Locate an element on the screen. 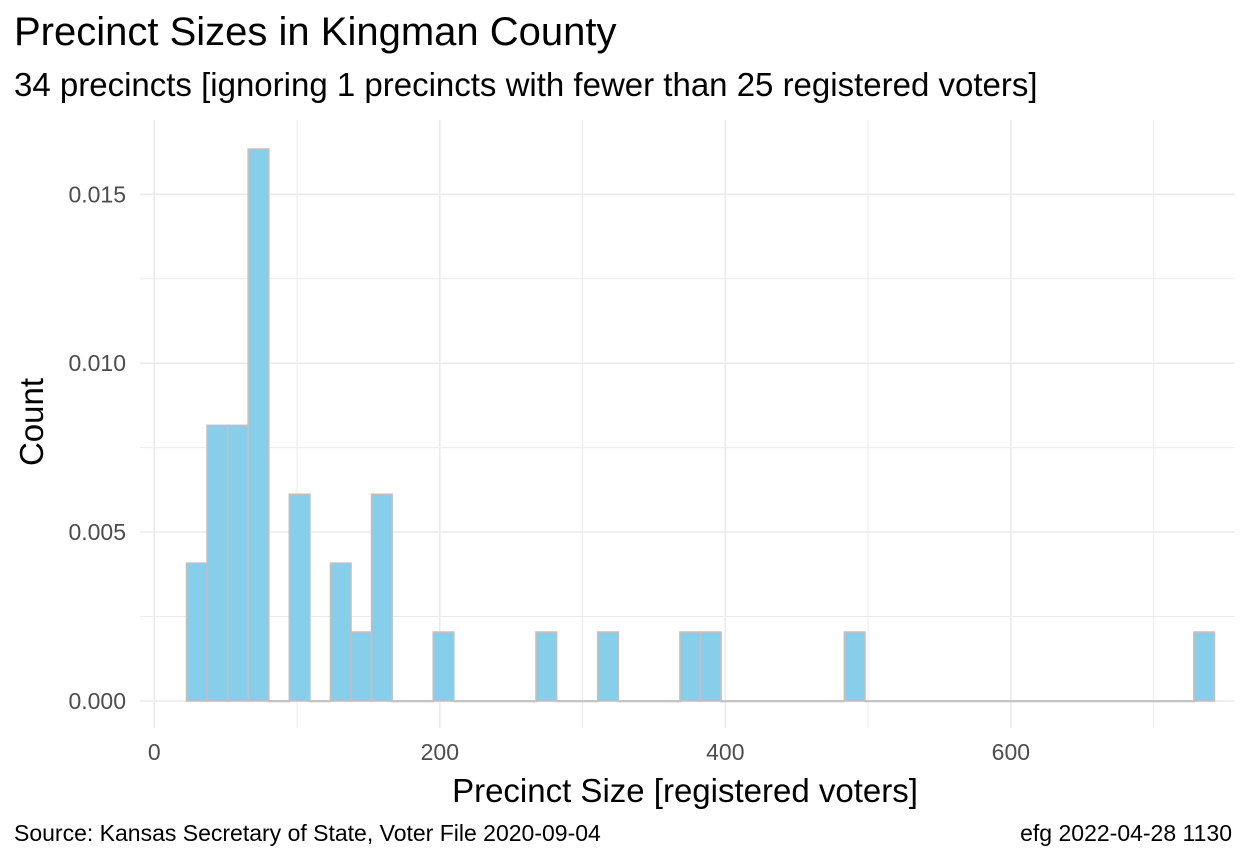  x-axis-ticks: 0 200 400 600 is located at coordinates (589, 752).